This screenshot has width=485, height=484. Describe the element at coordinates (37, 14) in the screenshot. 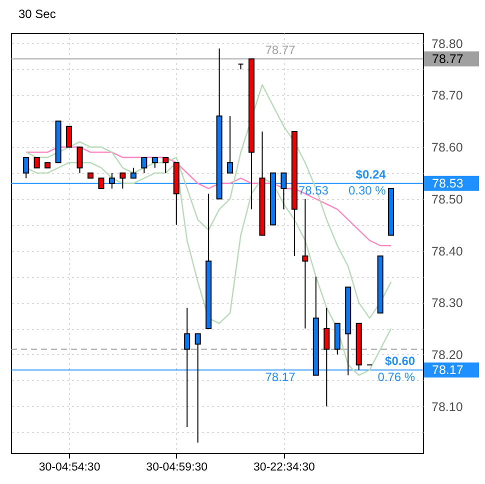

I see `chart-title: 30 Sec` at that location.